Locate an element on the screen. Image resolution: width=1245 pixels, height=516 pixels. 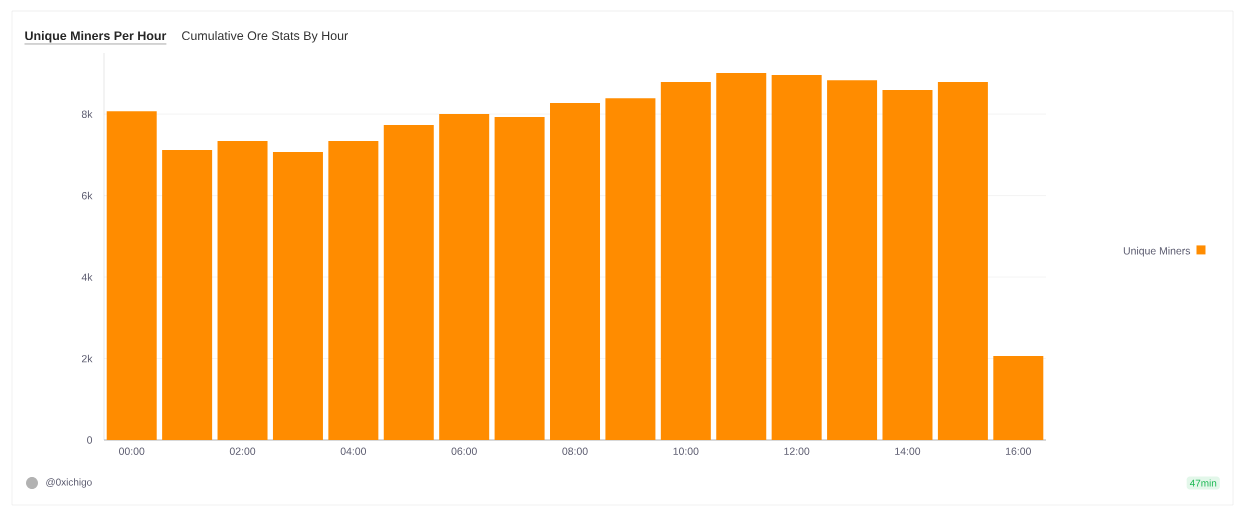
x-tick-label: 12:00 is located at coordinates (797, 451).